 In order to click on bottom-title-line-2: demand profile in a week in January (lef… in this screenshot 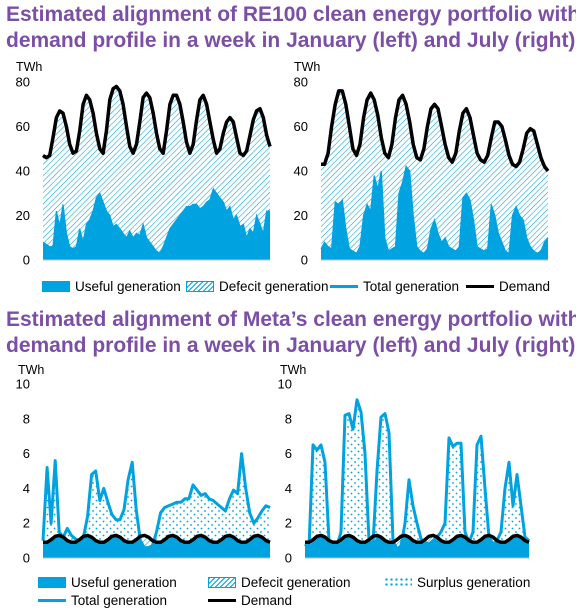, I will do `click(291, 345)`.